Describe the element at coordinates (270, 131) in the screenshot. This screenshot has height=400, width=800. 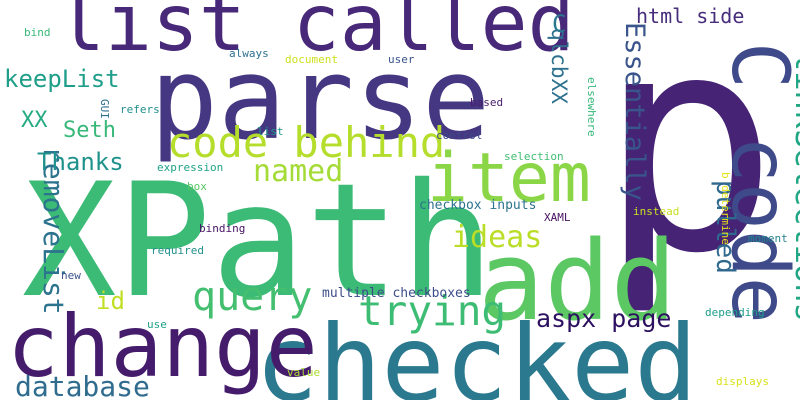
I see `word-list: list` at that location.